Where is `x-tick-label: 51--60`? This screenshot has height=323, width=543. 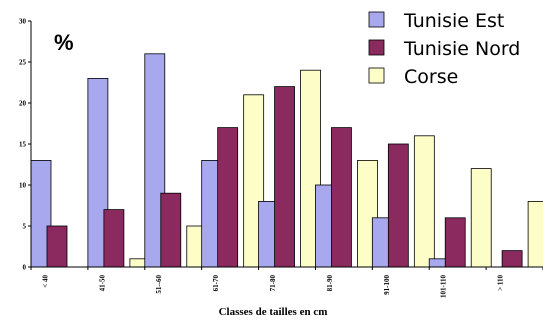 x-tick-label: 51--60 is located at coordinates (159, 284).